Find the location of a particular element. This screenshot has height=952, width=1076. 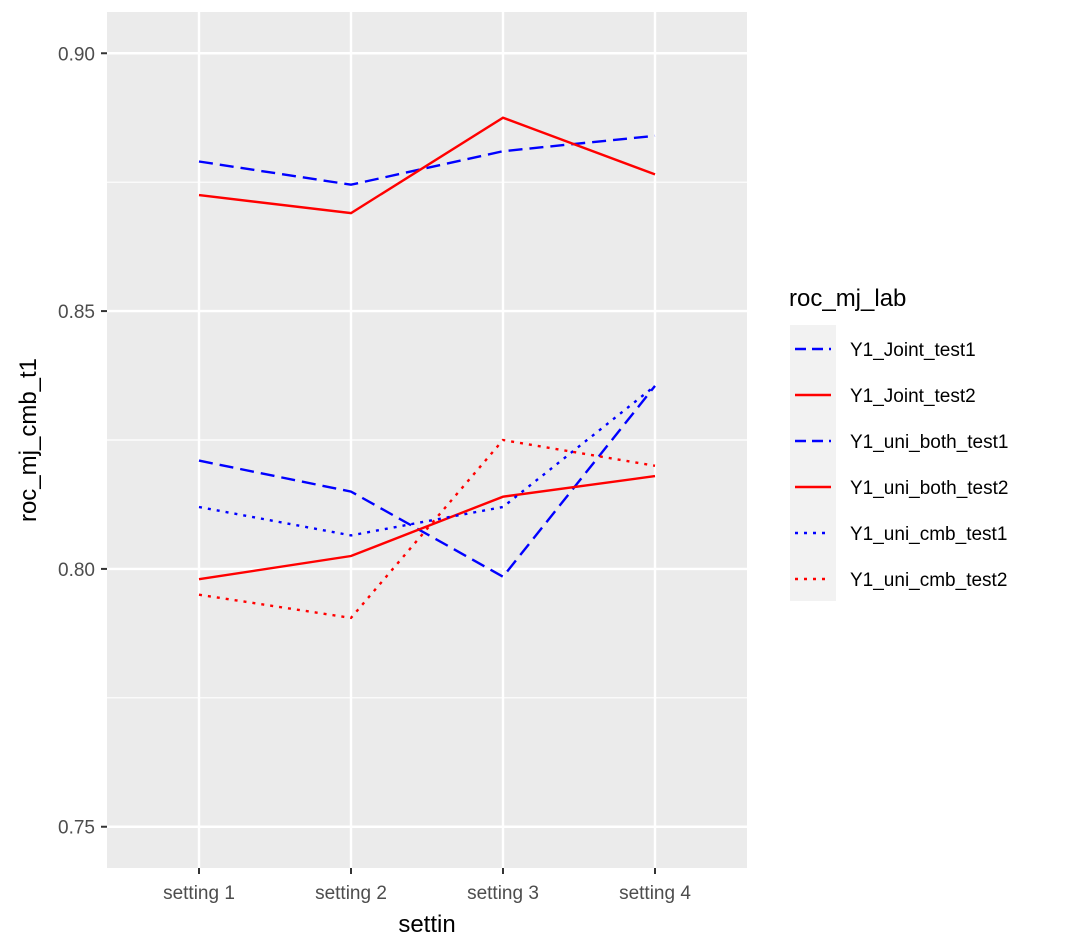

series-line-y1-uni-both-test2 is located at coordinates (427, 527).